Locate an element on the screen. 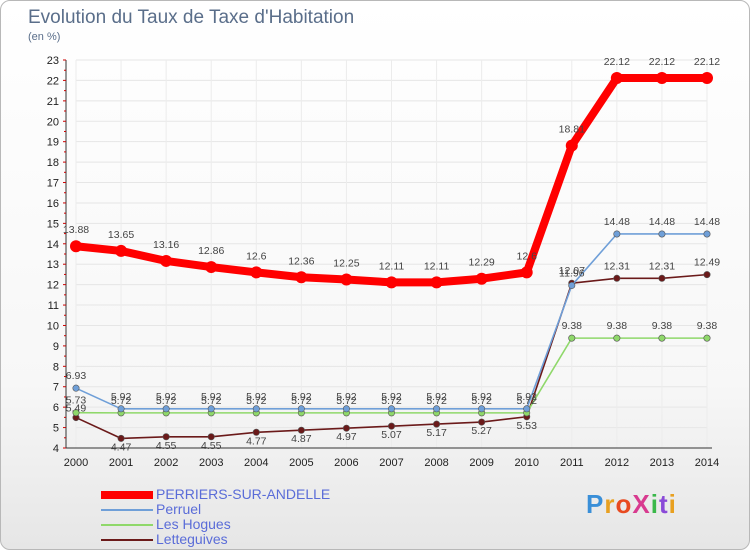 This screenshot has width=750, height=550. data-label-s3-5: 4.87 is located at coordinates (301, 439).